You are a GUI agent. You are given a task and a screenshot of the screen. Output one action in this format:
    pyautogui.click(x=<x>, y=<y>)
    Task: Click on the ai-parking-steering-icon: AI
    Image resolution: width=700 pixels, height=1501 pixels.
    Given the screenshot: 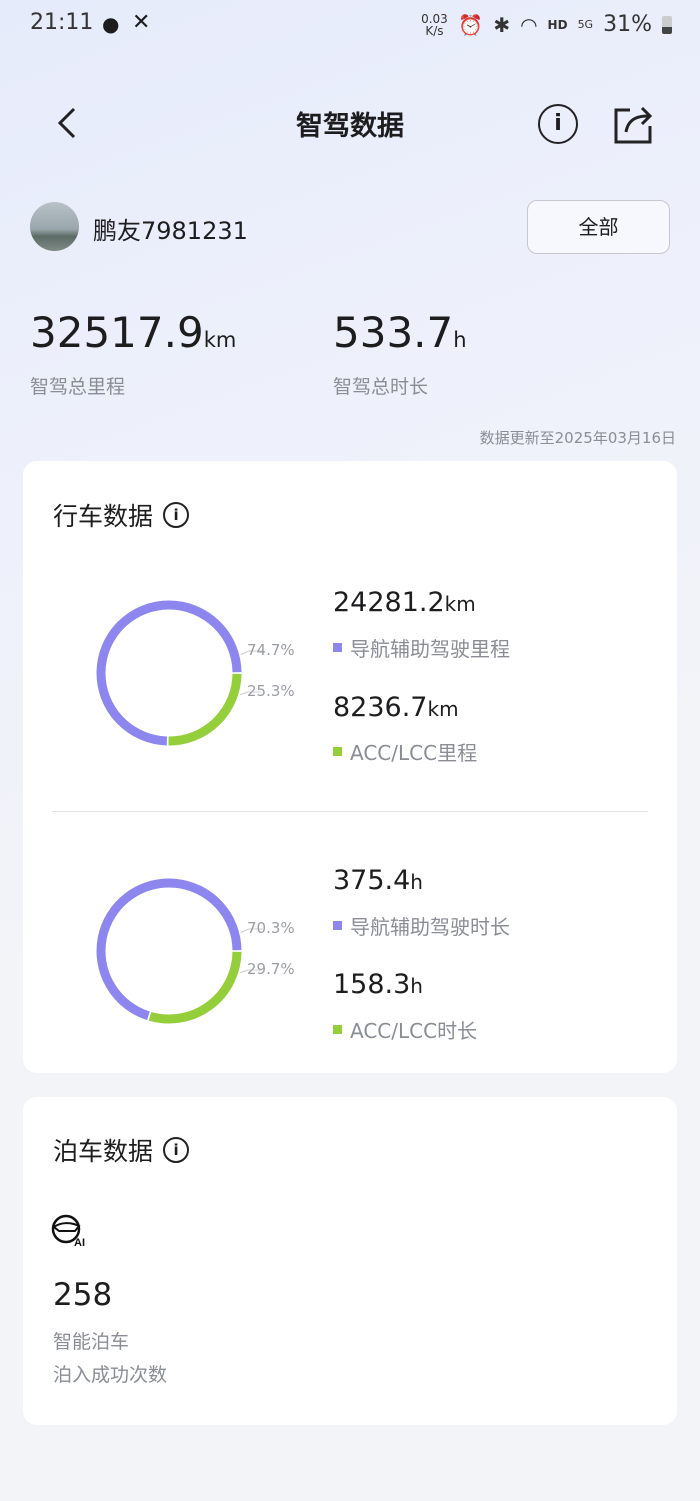 What is the action you would take?
    pyautogui.click(x=68, y=1231)
    